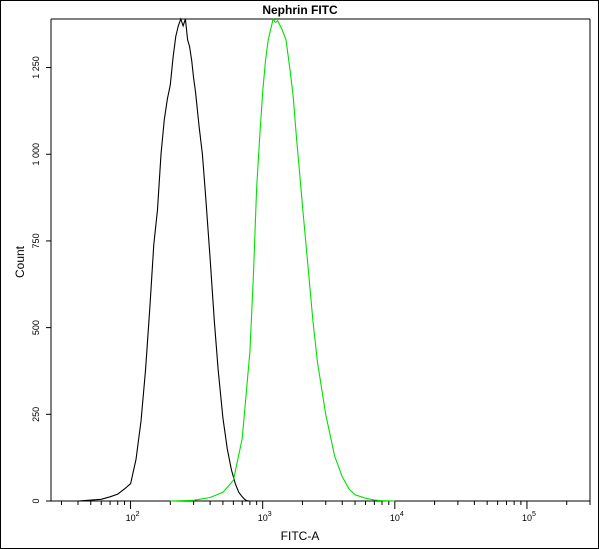 This screenshot has width=599, height=549. Describe the element at coordinates (325, 512) in the screenshot. I see `x-axis-ticks: 10² 10³ 10⁴ 10⁵` at that location.